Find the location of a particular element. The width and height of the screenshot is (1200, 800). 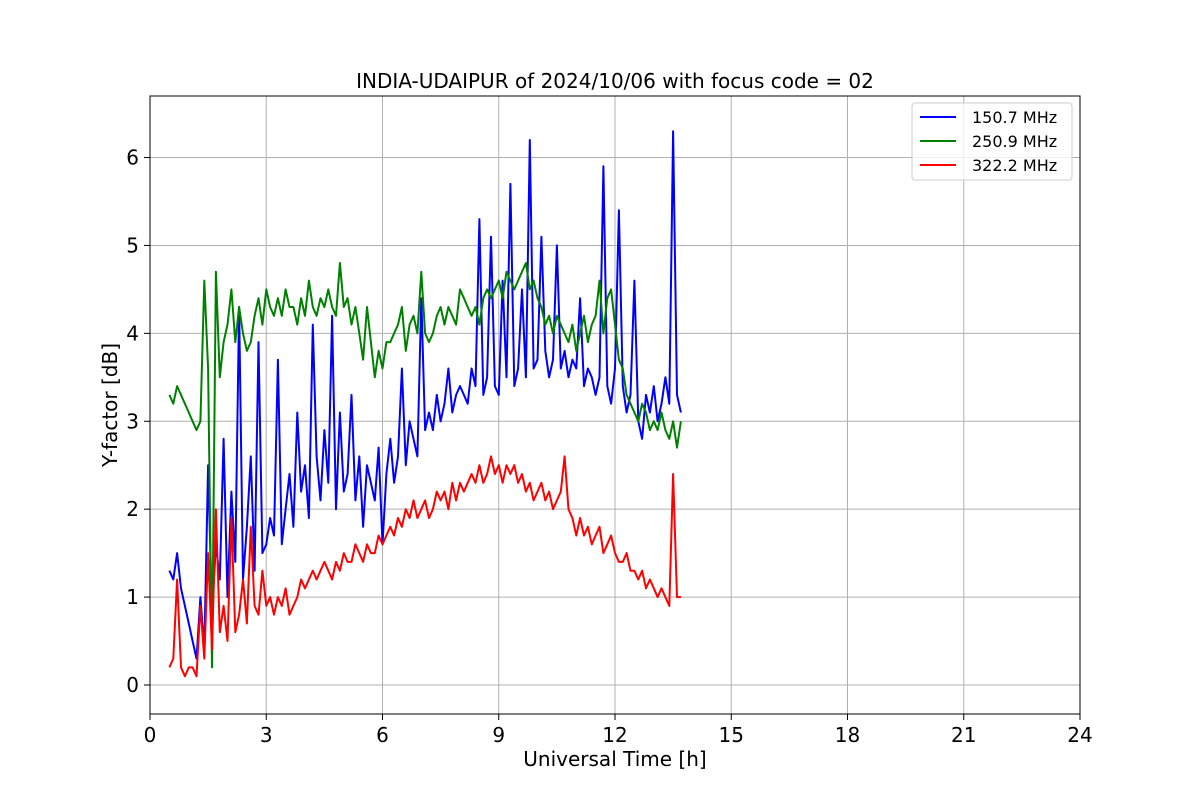

y-tick-label: 5 is located at coordinates (132, 245).